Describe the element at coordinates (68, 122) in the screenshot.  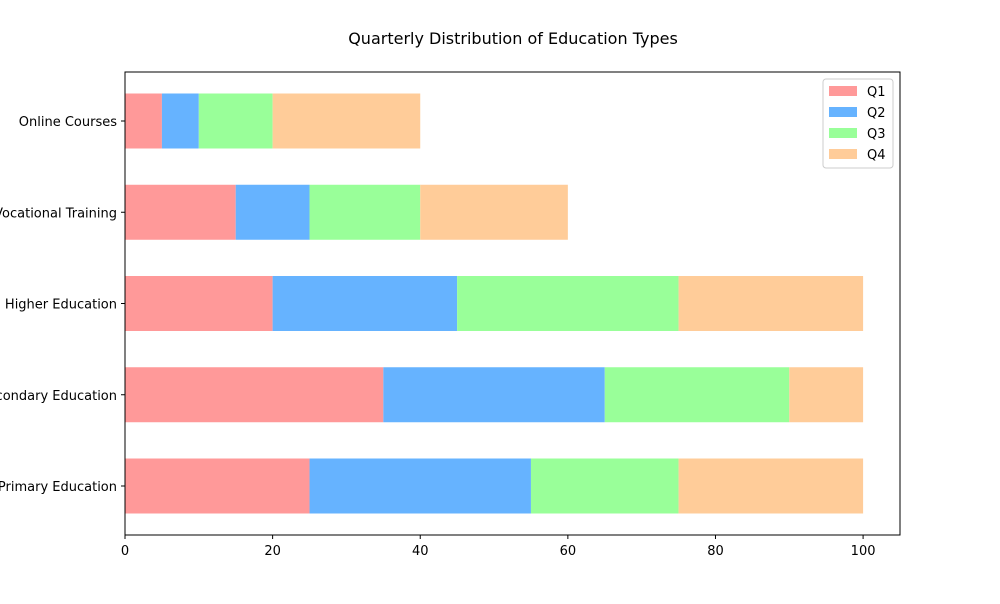
I see `y-tick-label-online-courses: Online Courses` at that location.